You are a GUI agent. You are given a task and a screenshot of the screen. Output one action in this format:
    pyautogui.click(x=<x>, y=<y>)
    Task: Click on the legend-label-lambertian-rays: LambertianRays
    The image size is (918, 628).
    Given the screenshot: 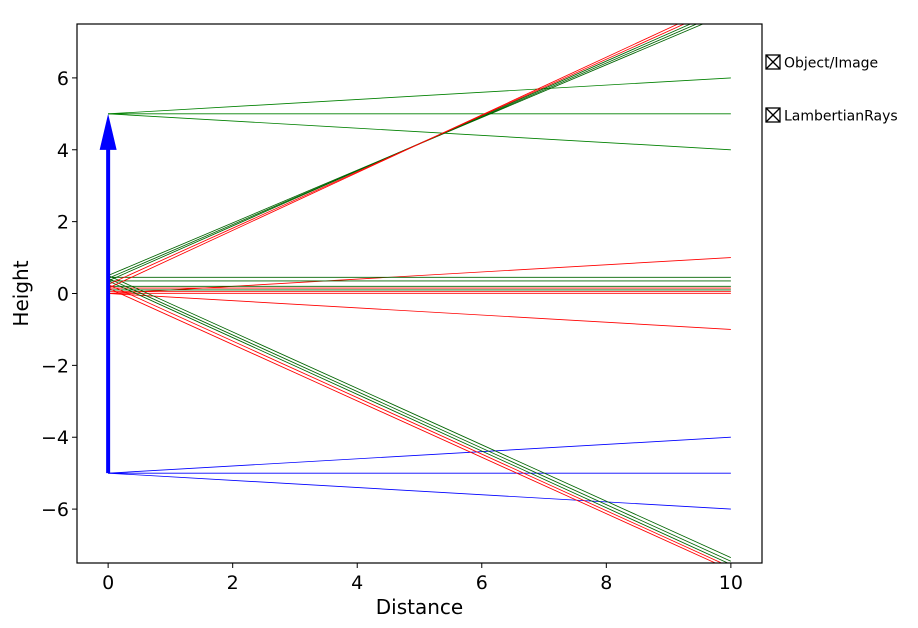 What is the action you would take?
    pyautogui.click(x=841, y=117)
    